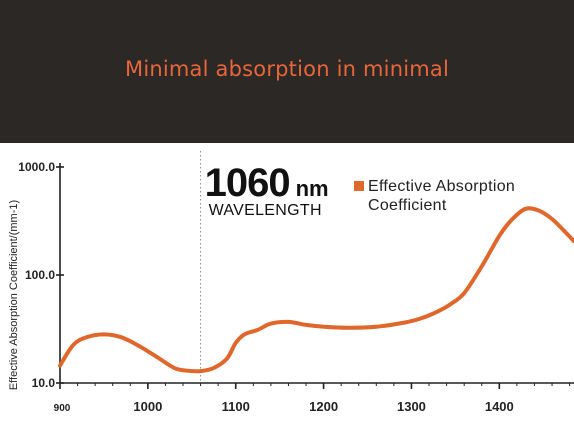  What do you see at coordinates (434, 196) in the screenshot?
I see `legend-layer: Effective Absorption Coefficient` at bounding box center [434, 196].